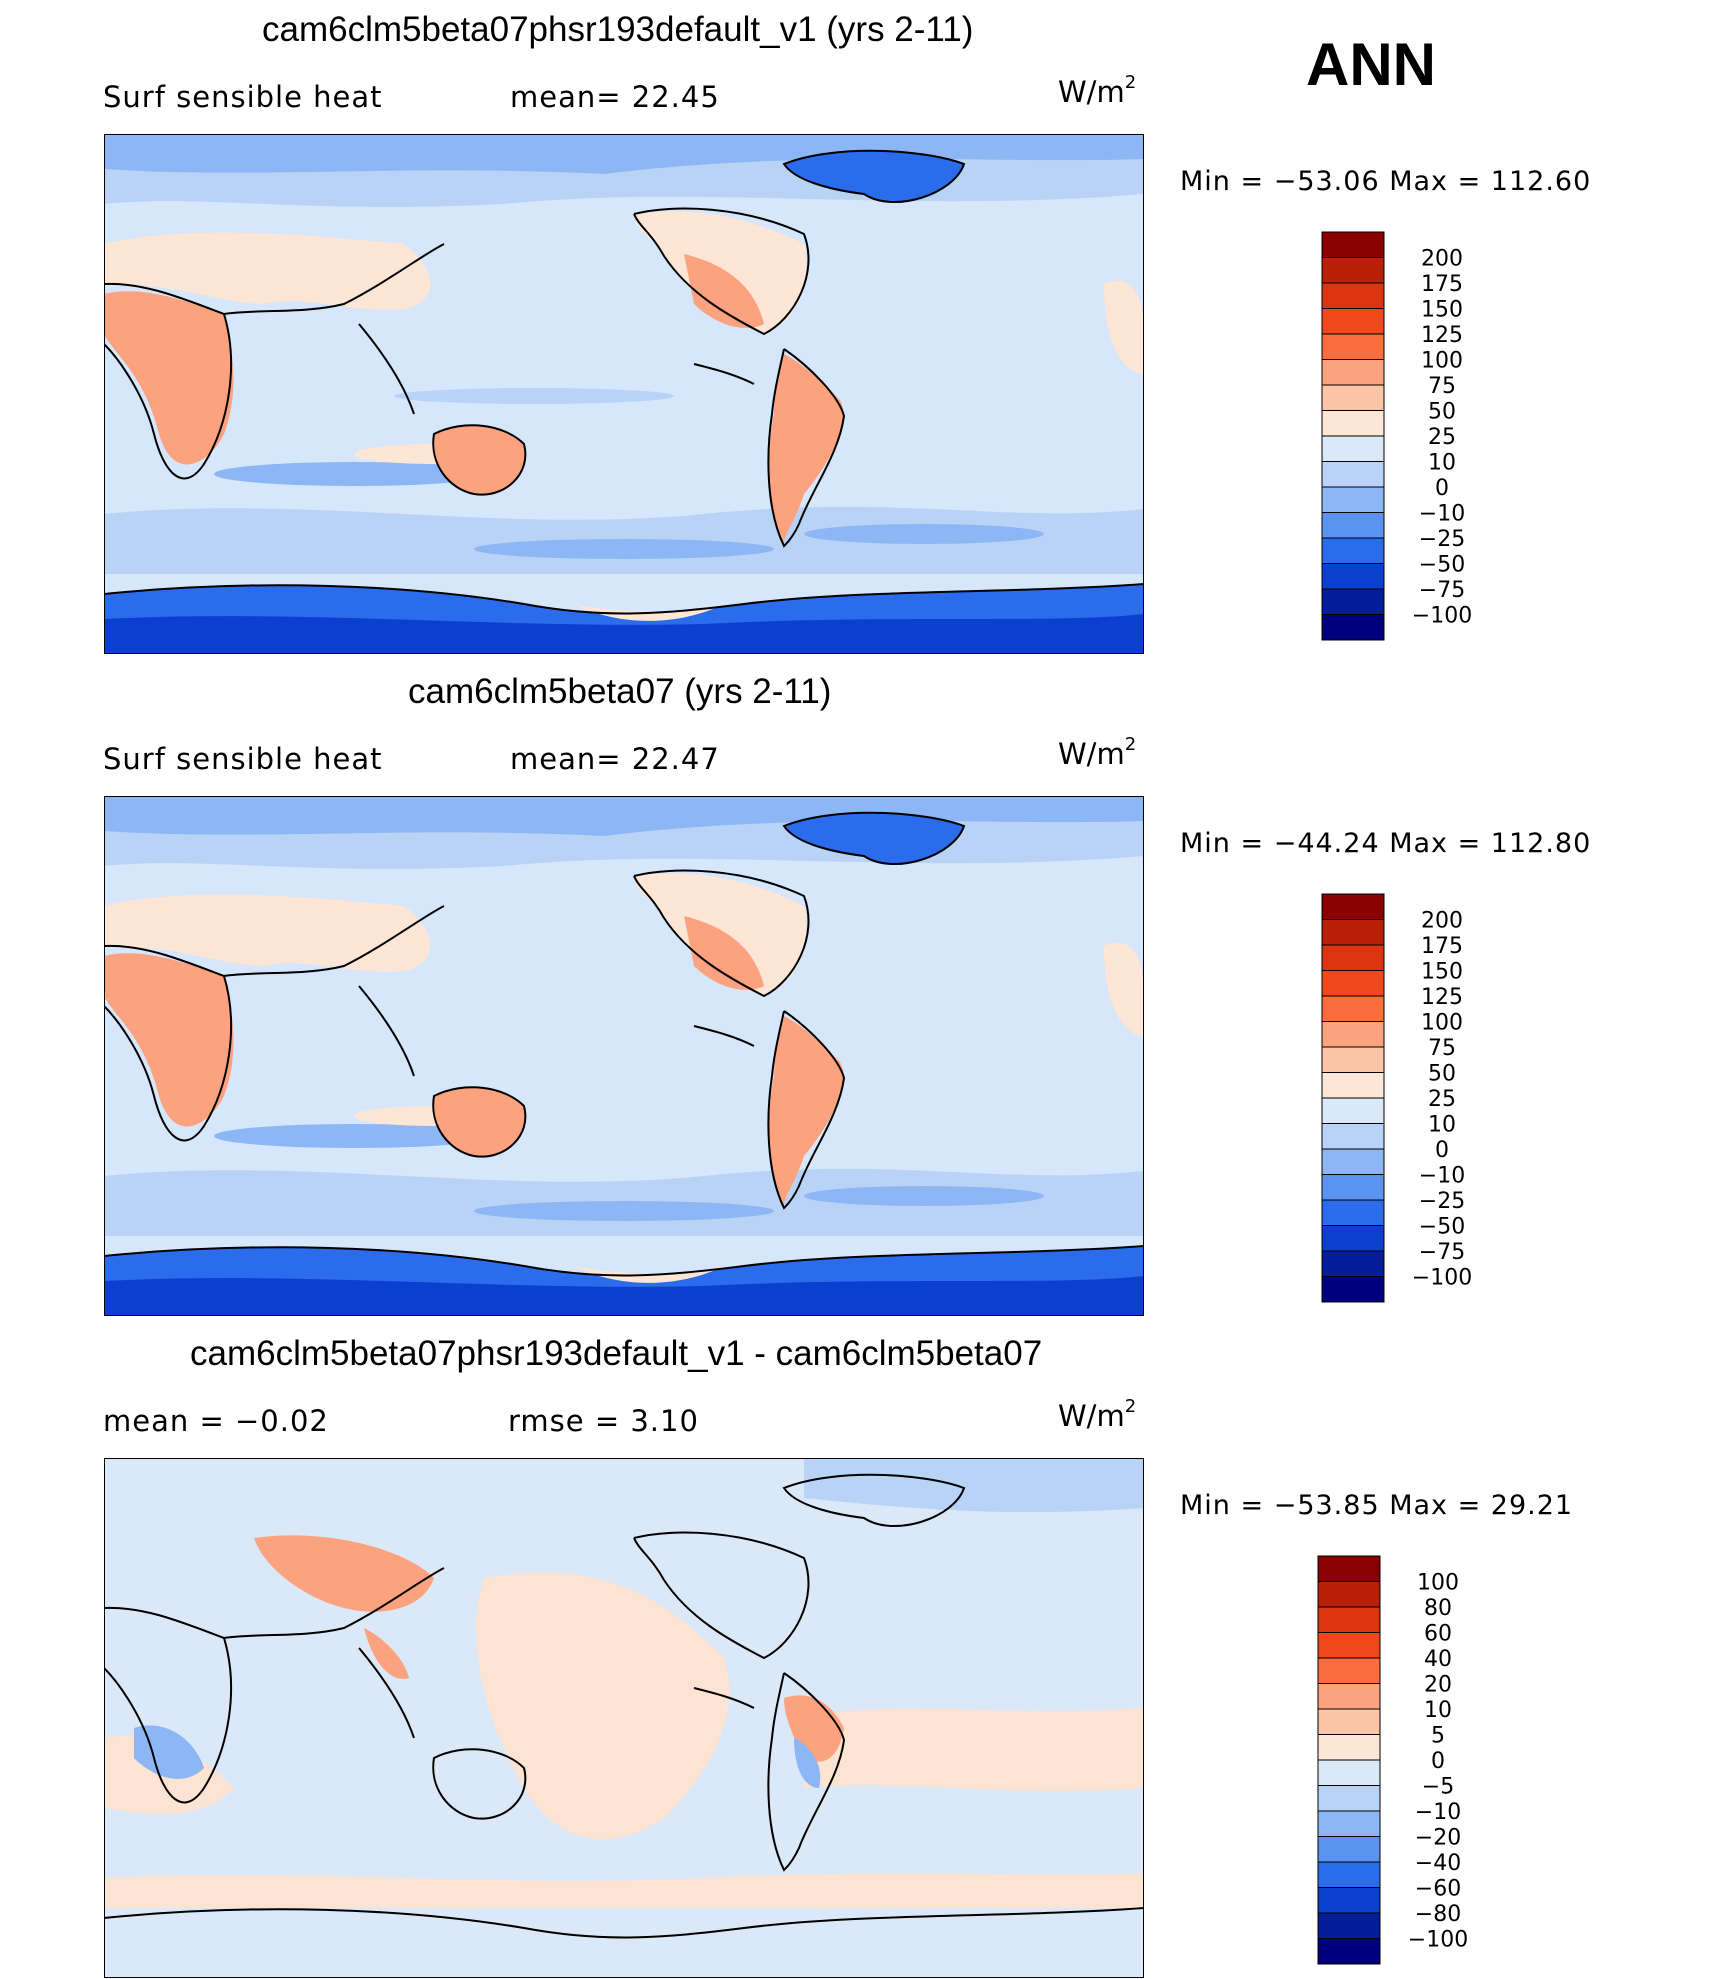 This screenshot has height=1979, width=1710. I want to click on colorbar-tick-label: 20, so click(1438, 1685).